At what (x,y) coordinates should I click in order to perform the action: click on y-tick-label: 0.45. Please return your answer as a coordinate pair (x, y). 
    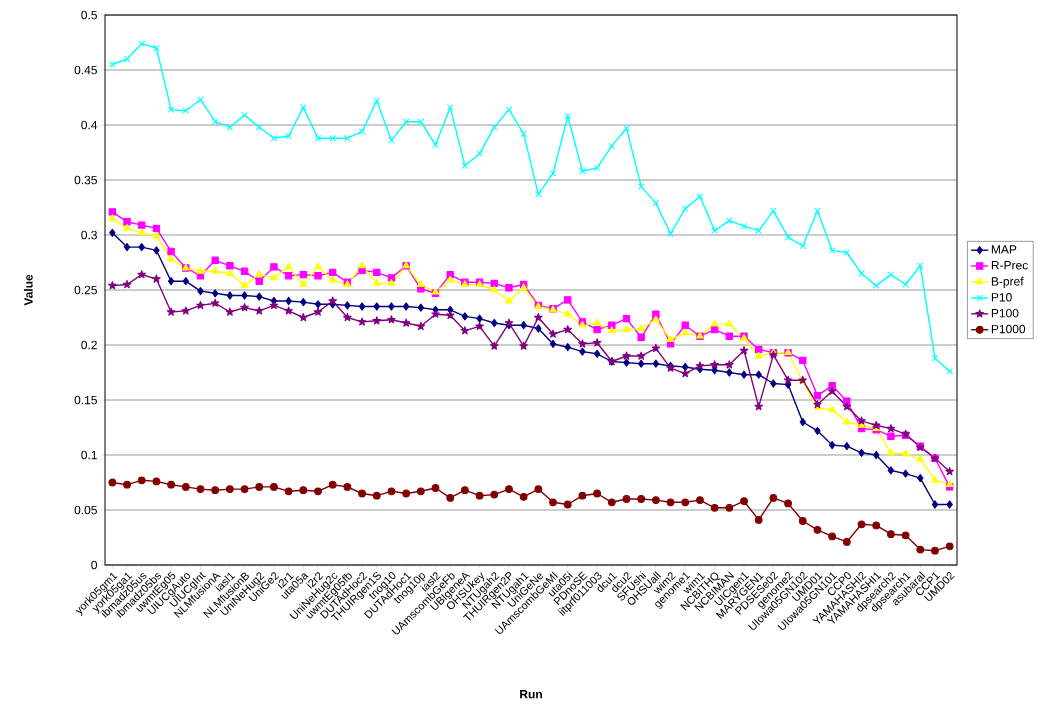
    Looking at the image, I should click on (85, 70).